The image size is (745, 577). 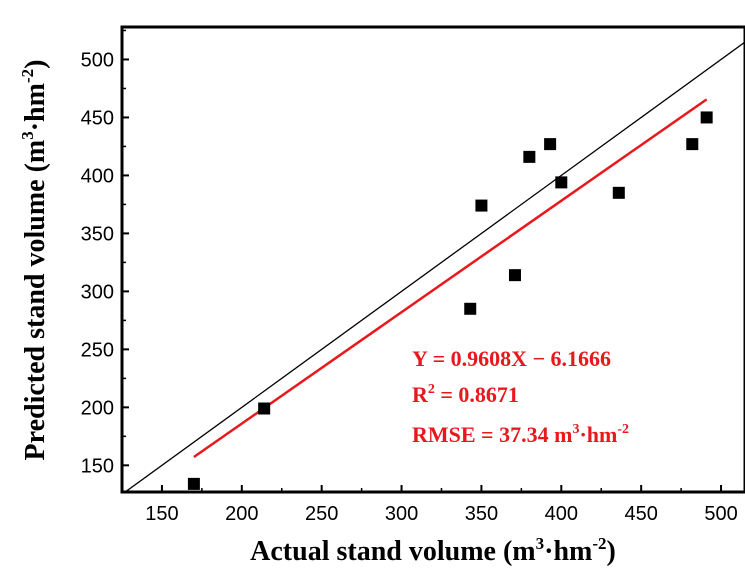 What do you see at coordinates (561, 514) in the screenshot?
I see `x-tick-label-400: 400` at bounding box center [561, 514].